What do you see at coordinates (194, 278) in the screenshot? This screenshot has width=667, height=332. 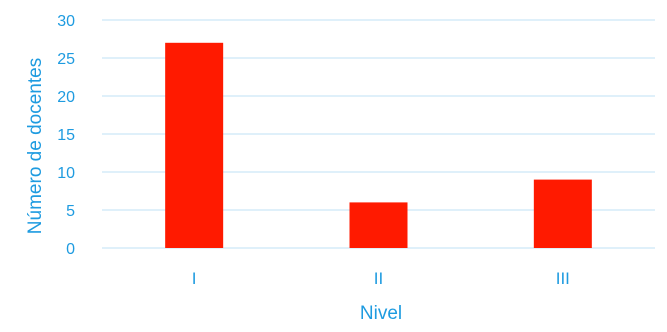 I see `x-tick-label-I: I` at bounding box center [194, 278].